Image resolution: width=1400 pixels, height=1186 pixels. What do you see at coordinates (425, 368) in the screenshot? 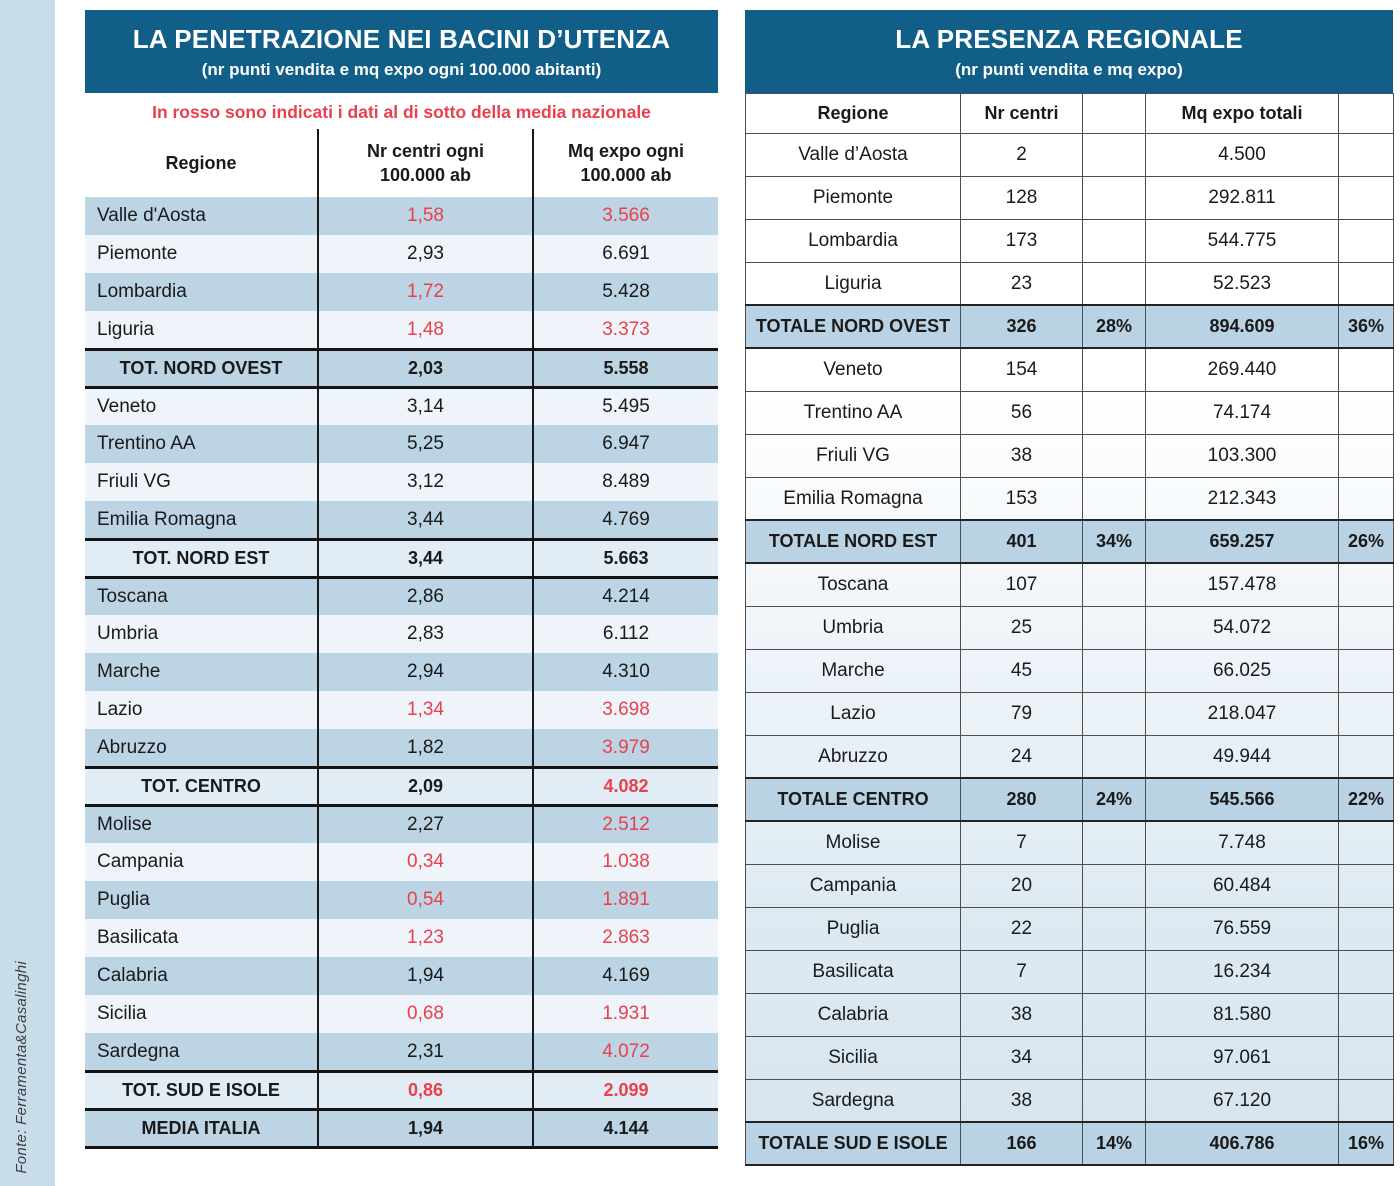
I see `value-cell: 2,03` at bounding box center [425, 368].